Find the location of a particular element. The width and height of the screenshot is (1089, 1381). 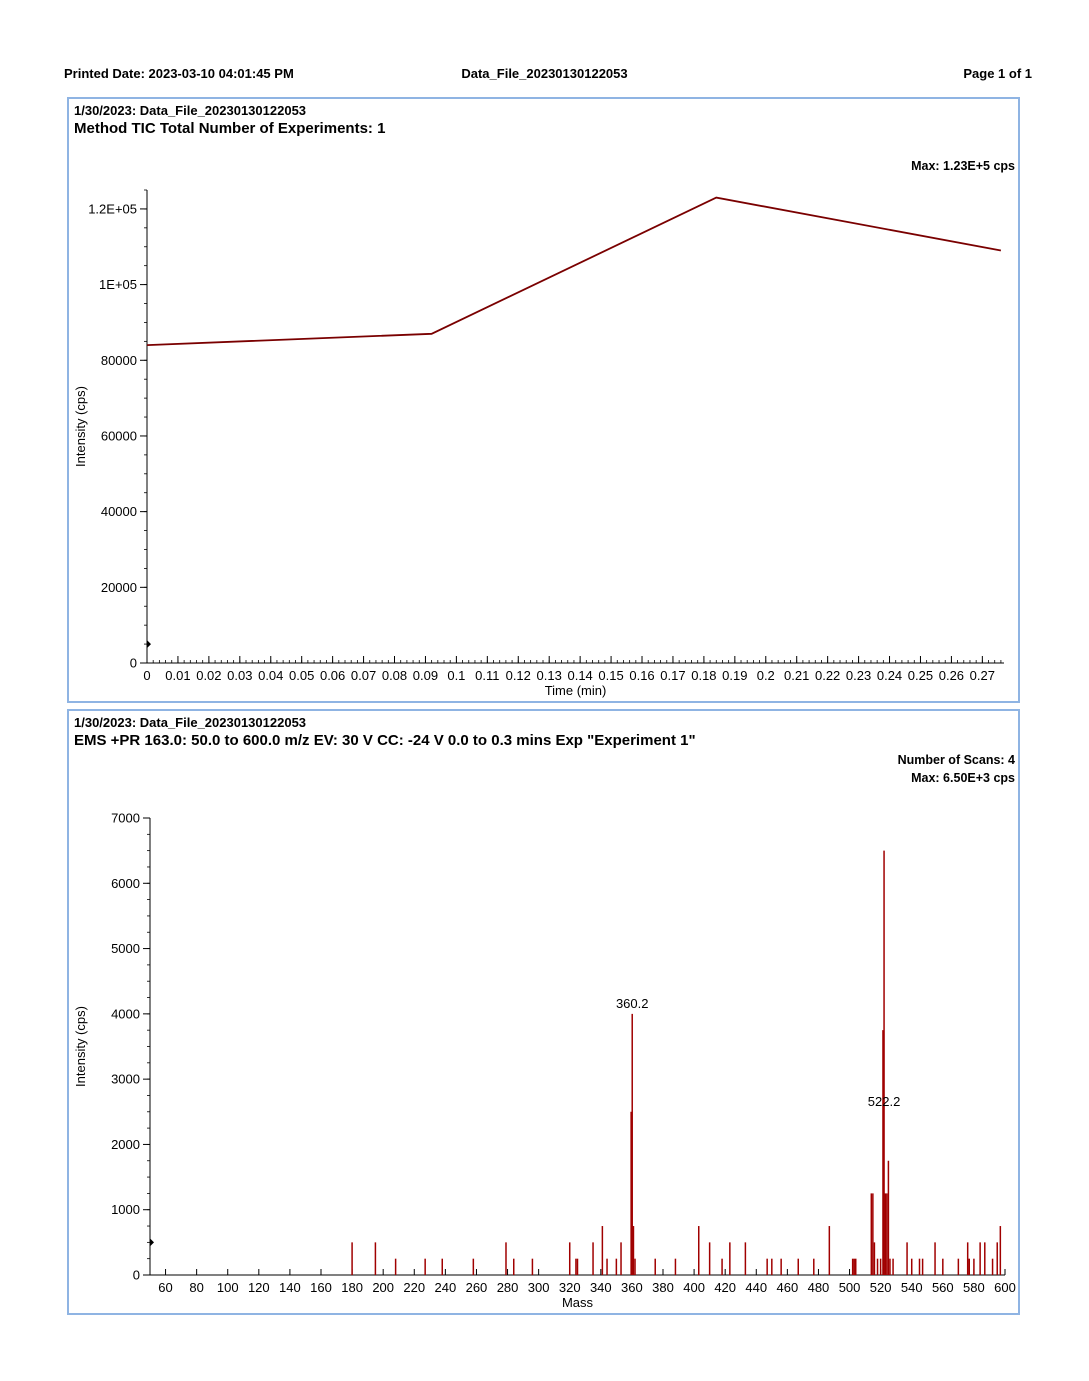

spectrum-y-axis-label: Intensity (cps) is located at coordinates (80, 1046).